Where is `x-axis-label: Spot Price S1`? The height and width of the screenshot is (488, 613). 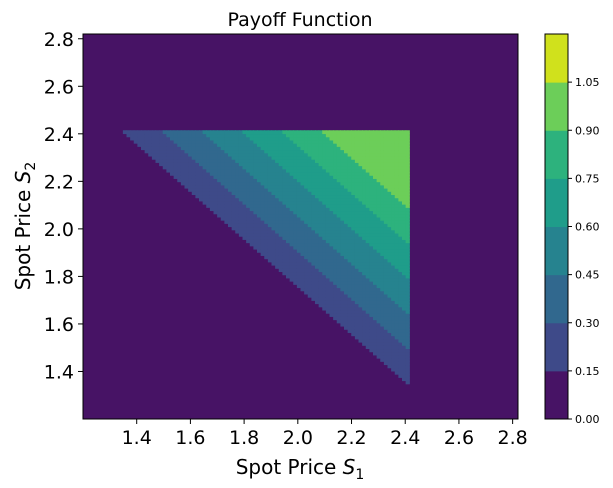 x-axis-label: Spot Price S1 is located at coordinates (300, 469).